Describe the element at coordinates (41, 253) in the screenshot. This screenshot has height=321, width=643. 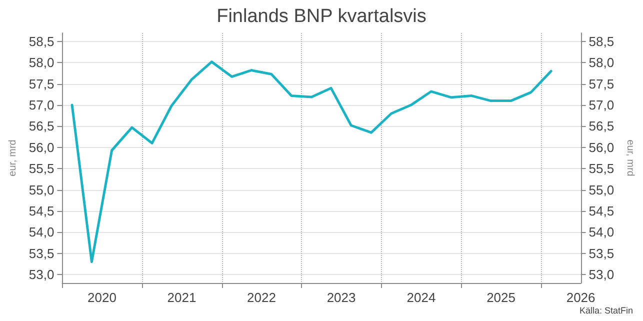
I see `y-tick-label: 53,5` at that location.